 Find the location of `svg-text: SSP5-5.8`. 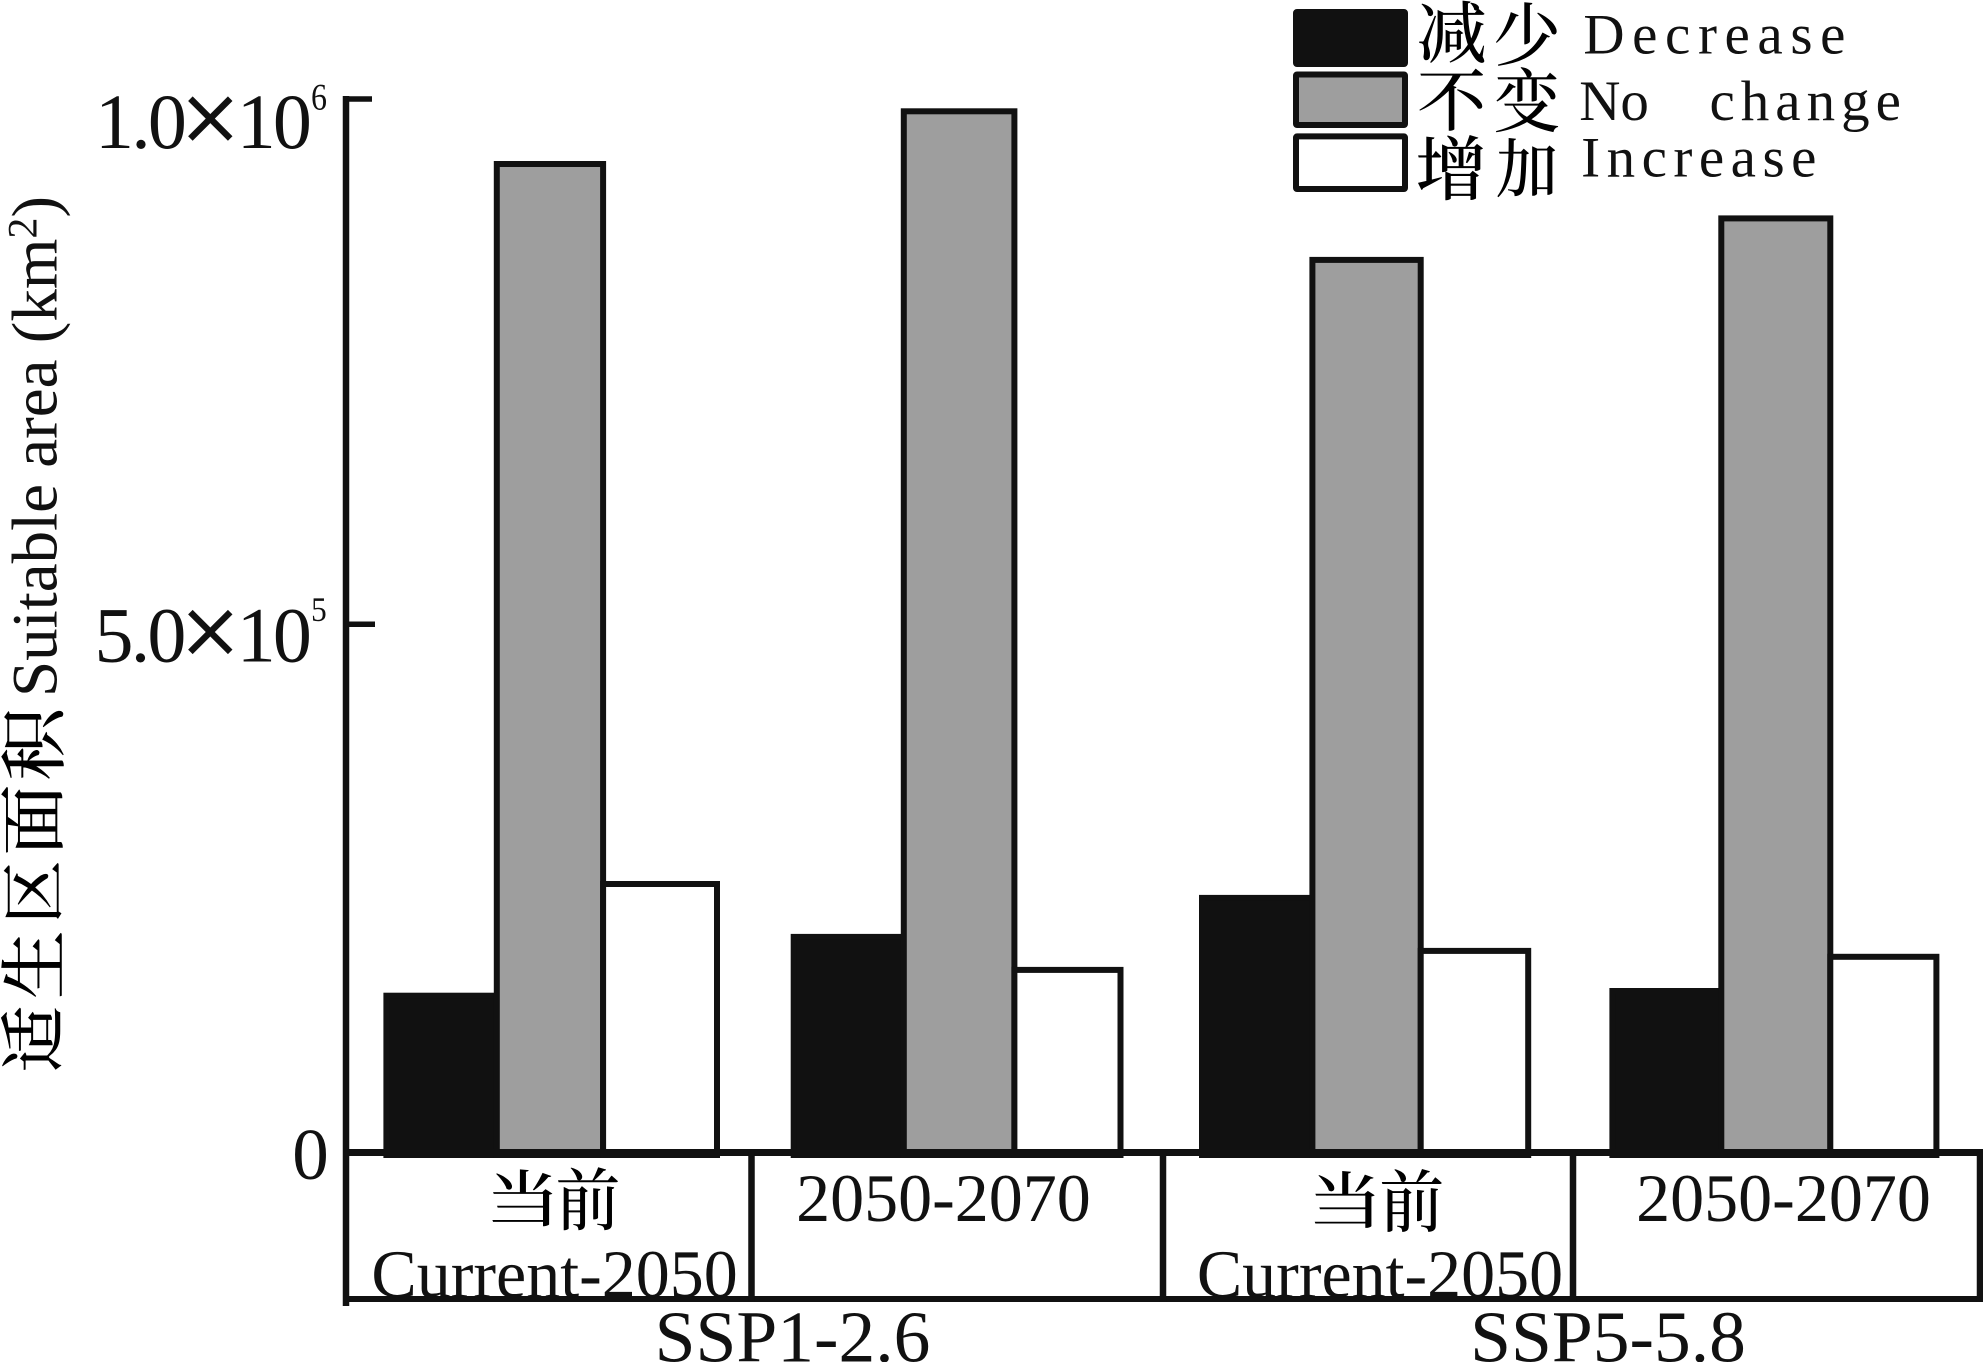

svg-text: SSP5-5.8 is located at coordinates (1608, 1329).